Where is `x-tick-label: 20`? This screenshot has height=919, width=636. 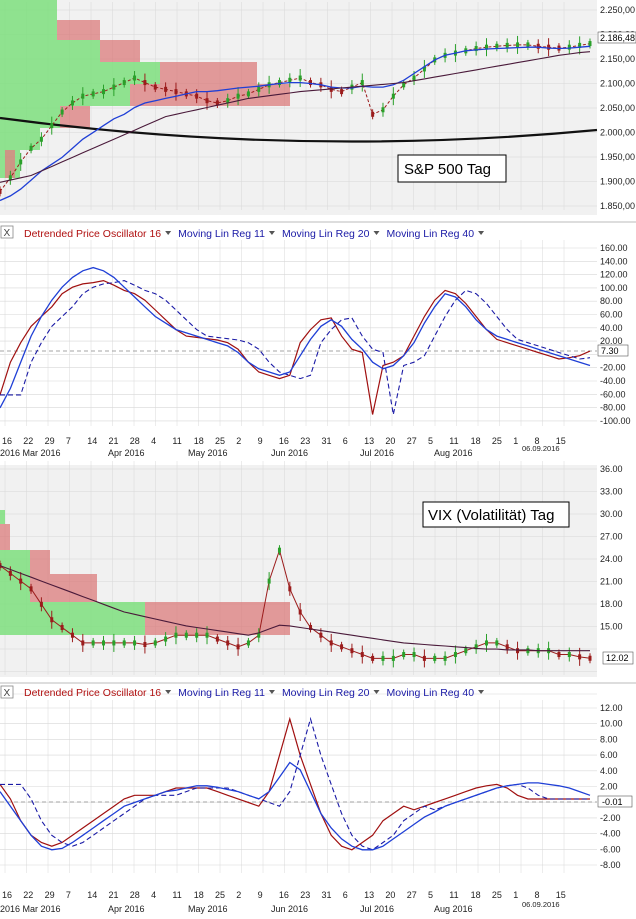
x-tick-label: 20 is located at coordinates (390, 895).